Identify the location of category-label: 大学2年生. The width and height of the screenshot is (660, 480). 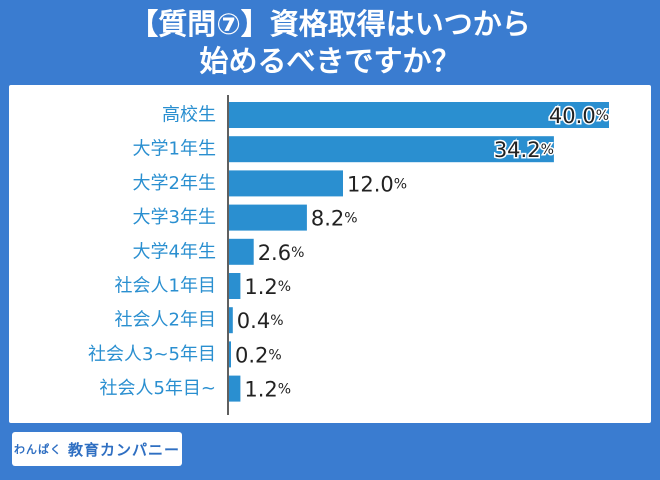
(174, 183).